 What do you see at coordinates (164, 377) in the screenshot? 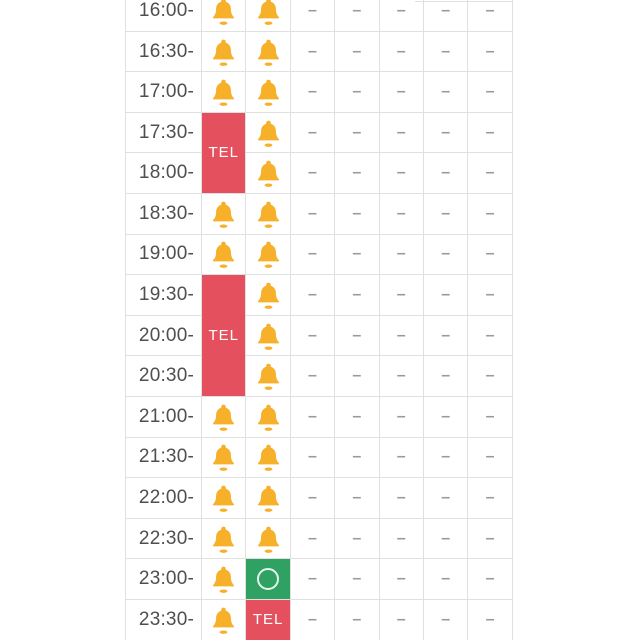
I see `time-label: 20:30-` at bounding box center [164, 377].